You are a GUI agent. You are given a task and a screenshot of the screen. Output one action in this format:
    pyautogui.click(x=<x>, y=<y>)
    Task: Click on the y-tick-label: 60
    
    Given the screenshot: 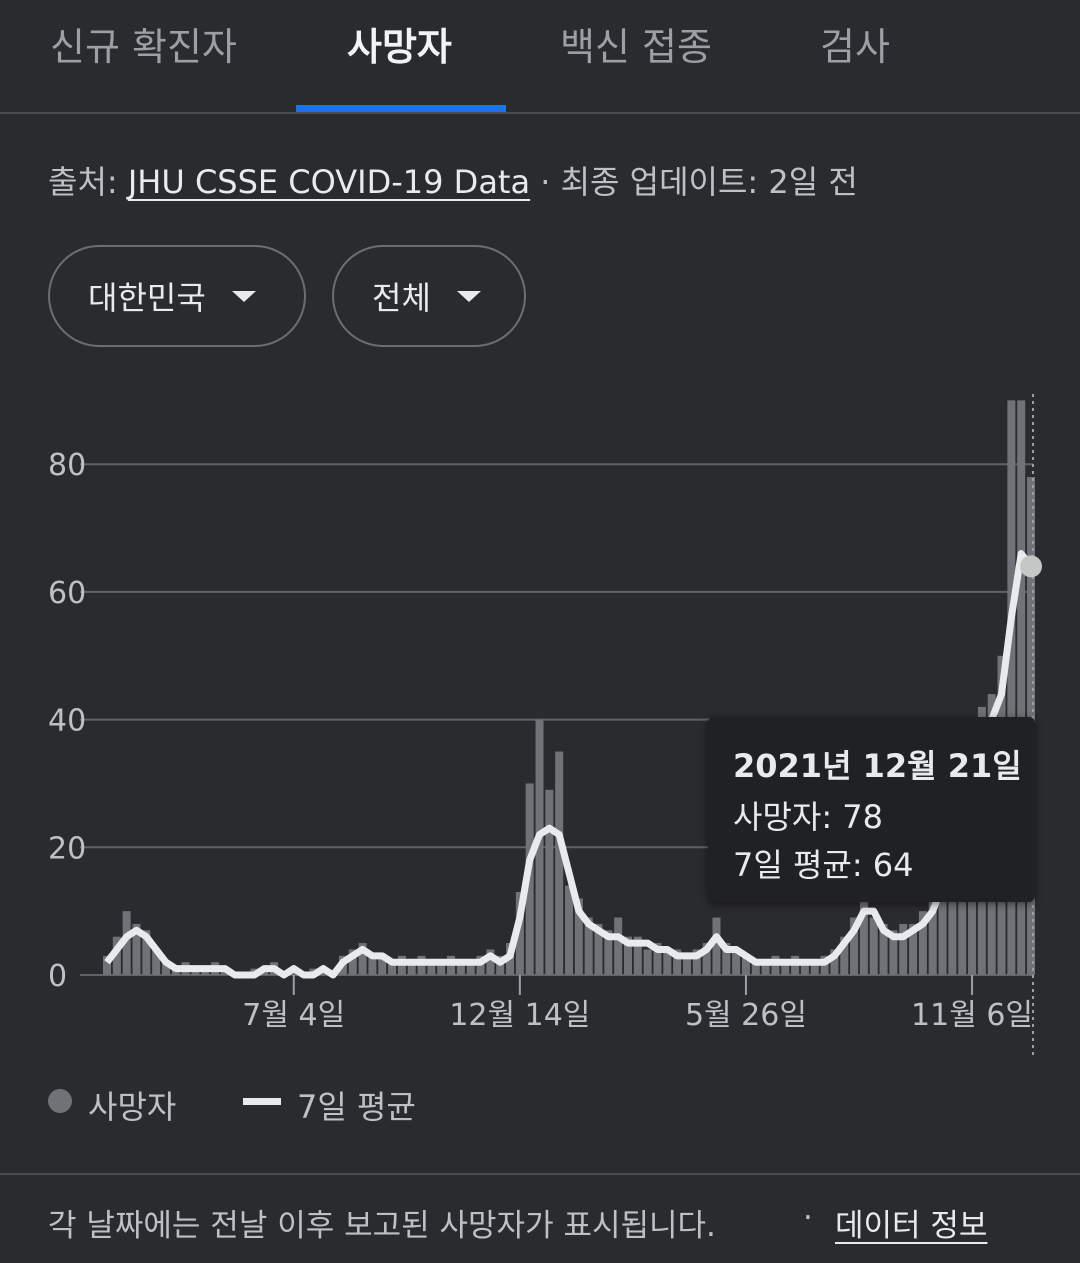 What is the action you would take?
    pyautogui.click(x=67, y=593)
    